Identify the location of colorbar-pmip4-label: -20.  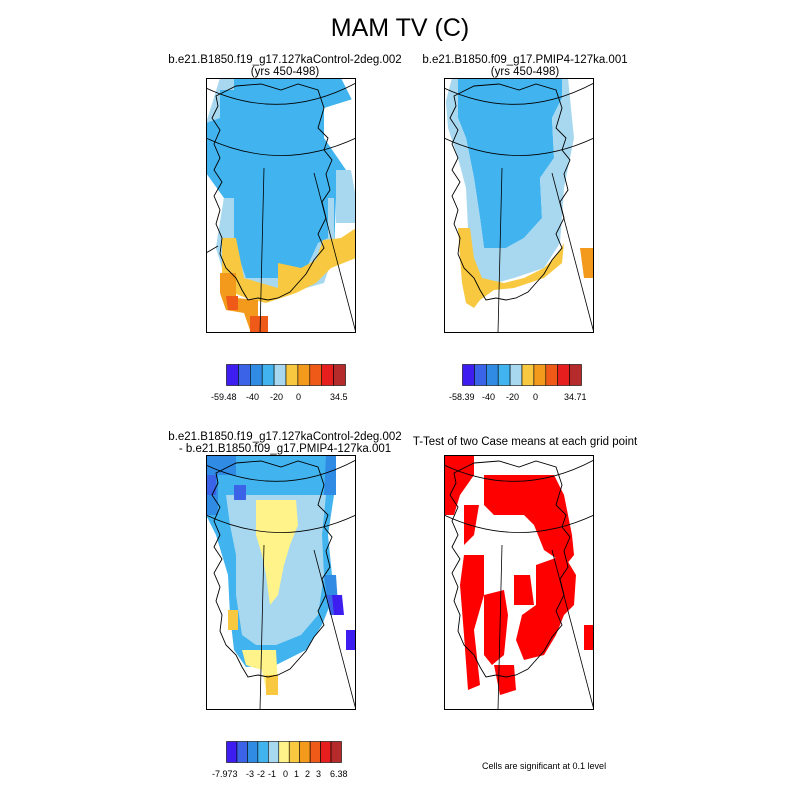
(513, 397).